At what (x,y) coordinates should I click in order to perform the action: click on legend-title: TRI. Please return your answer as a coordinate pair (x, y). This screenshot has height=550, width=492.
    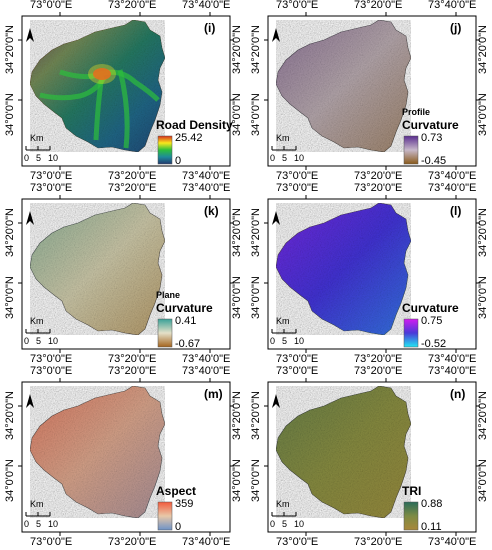
    Looking at the image, I should click on (412, 491).